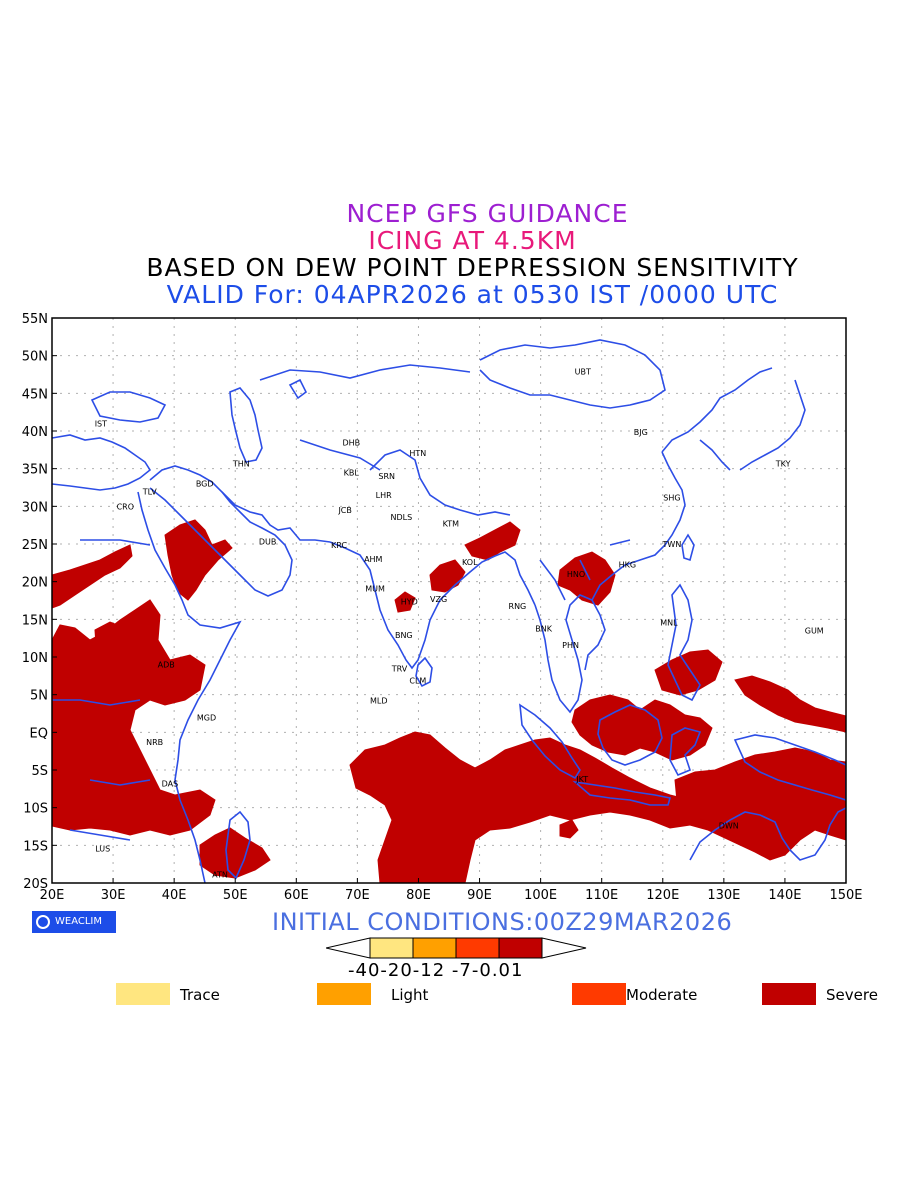  Describe the element at coordinates (375, 588) in the screenshot. I see `city-label-mum: MUM` at that location.